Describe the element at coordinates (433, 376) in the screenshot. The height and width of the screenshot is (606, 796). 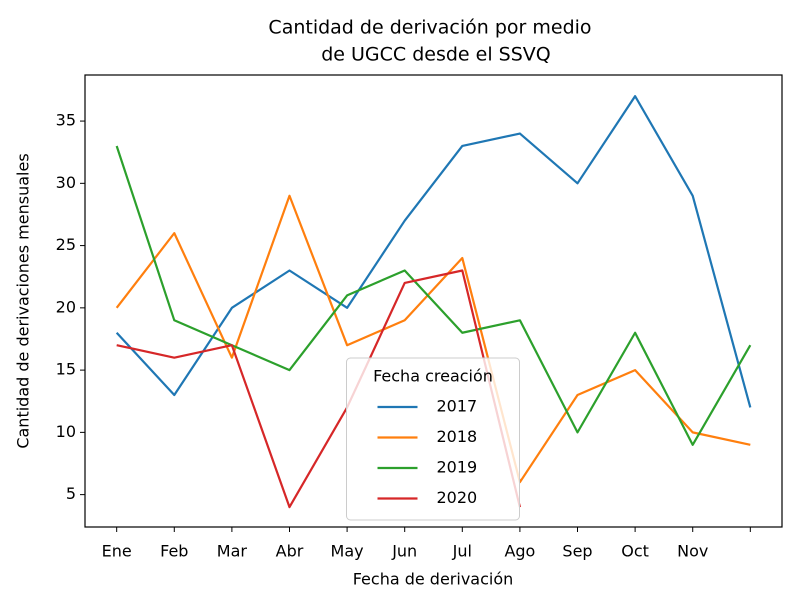
I see `legend-title: Fecha creación` at that location.